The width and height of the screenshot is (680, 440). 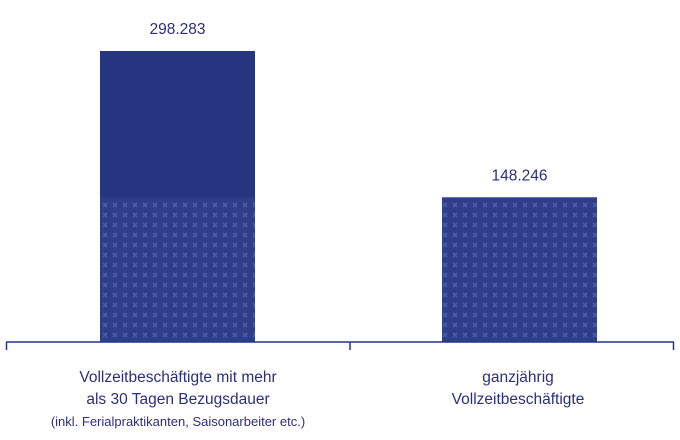 I want to click on category-label-line: ganzjährig, so click(x=518, y=377).